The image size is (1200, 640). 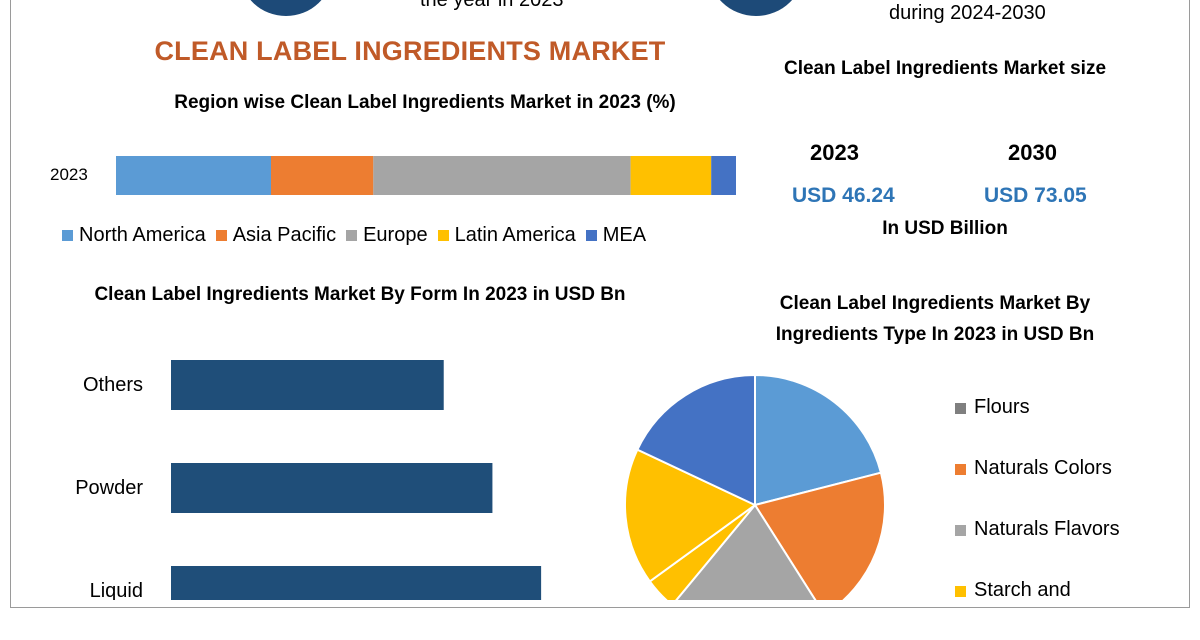 What do you see at coordinates (945, 228) in the screenshot?
I see `market-size-unit: In USD Billion` at bounding box center [945, 228].